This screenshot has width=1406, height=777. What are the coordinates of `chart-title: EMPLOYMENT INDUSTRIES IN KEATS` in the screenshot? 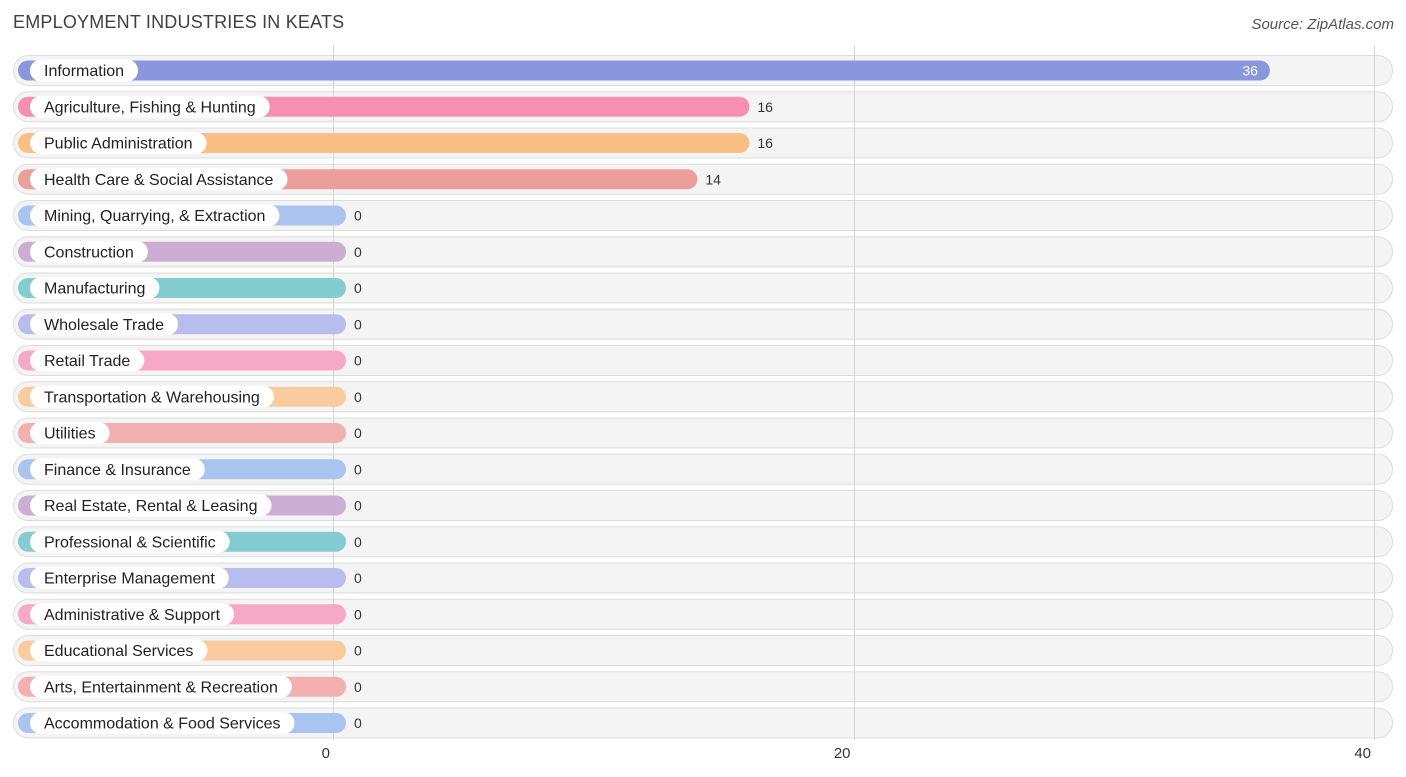 It's located at (179, 22).